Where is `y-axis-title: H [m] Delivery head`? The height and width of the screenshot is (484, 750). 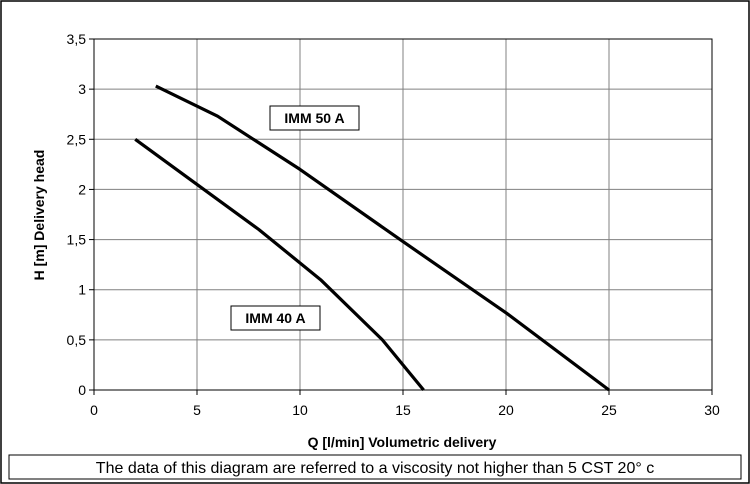
y-axis-title: H [m] Delivery head is located at coordinates (39, 215).